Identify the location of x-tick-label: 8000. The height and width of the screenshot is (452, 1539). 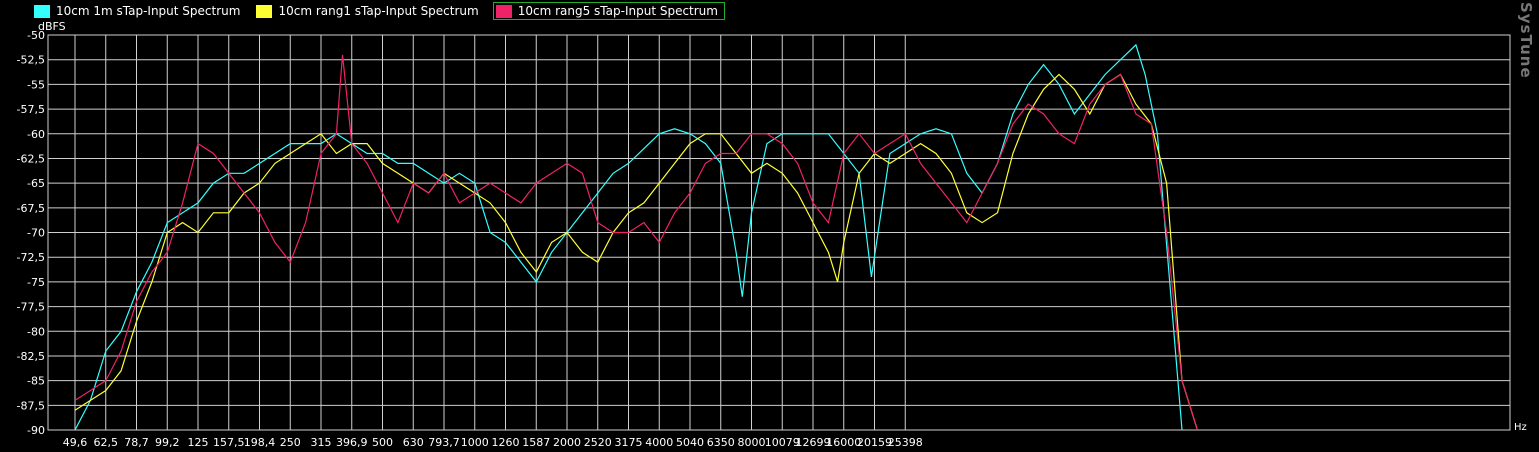
(752, 442).